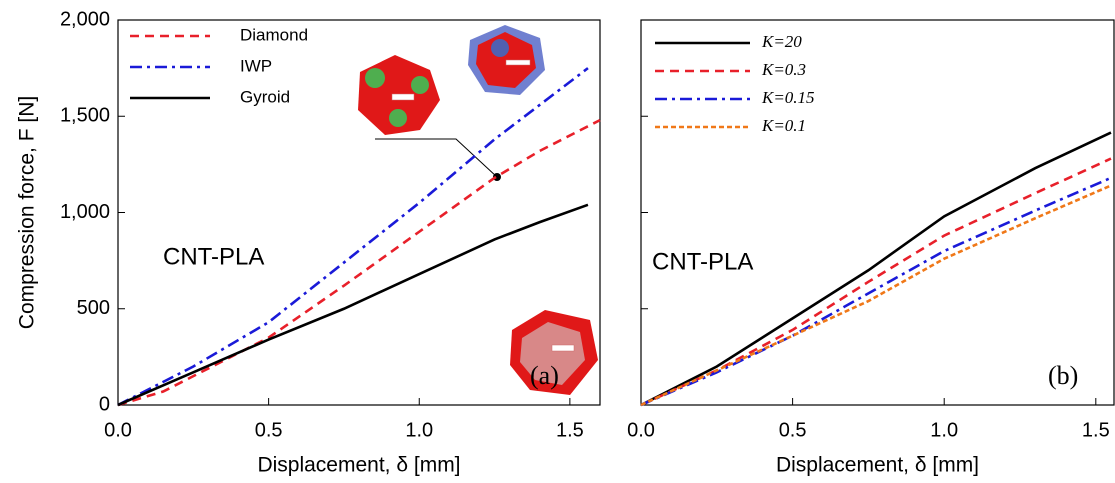 The image size is (1115, 483). Describe the element at coordinates (256, 65) in the screenshot. I see `legend-label: IWP` at that location.